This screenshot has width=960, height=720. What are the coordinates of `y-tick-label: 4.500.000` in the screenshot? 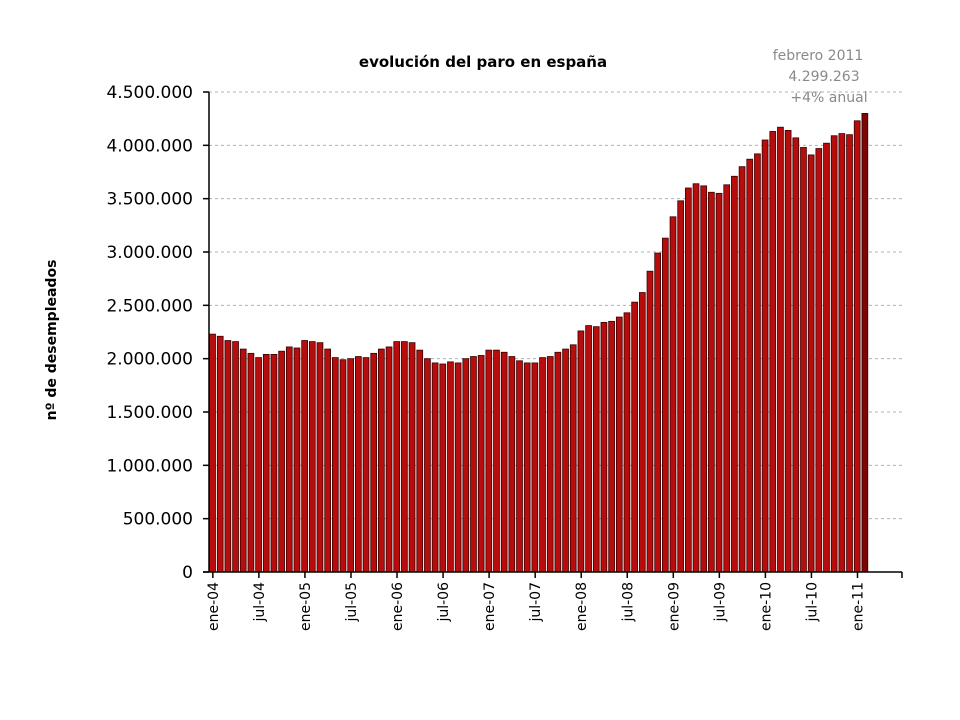 It's located at (149, 93).